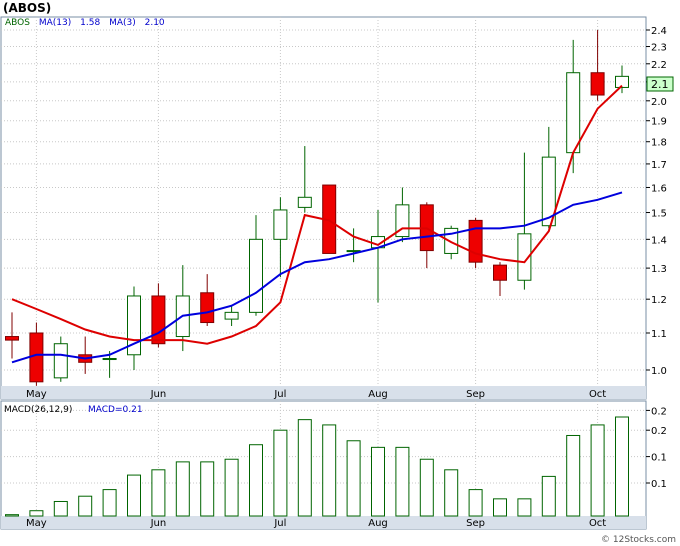  Describe the element at coordinates (316, 394) in the screenshot. I see `price-month-labels: May Jun Jul Aug Sep Oct` at that location.